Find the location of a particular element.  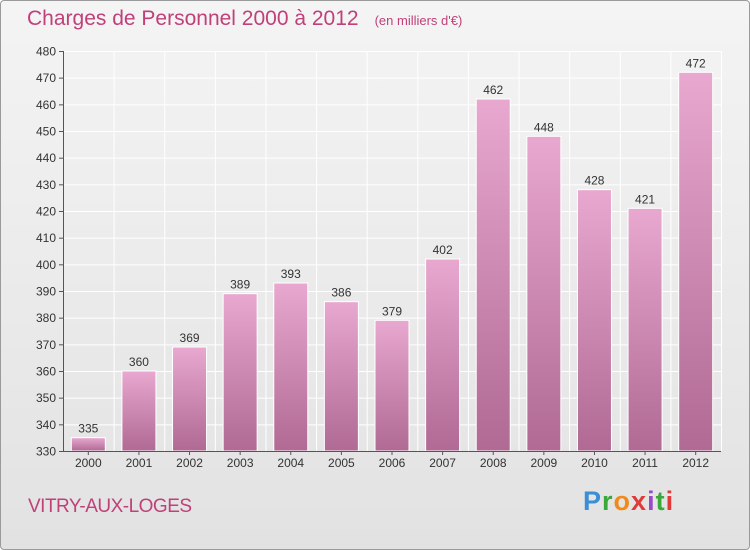

bar-2009 is located at coordinates (544, 293).